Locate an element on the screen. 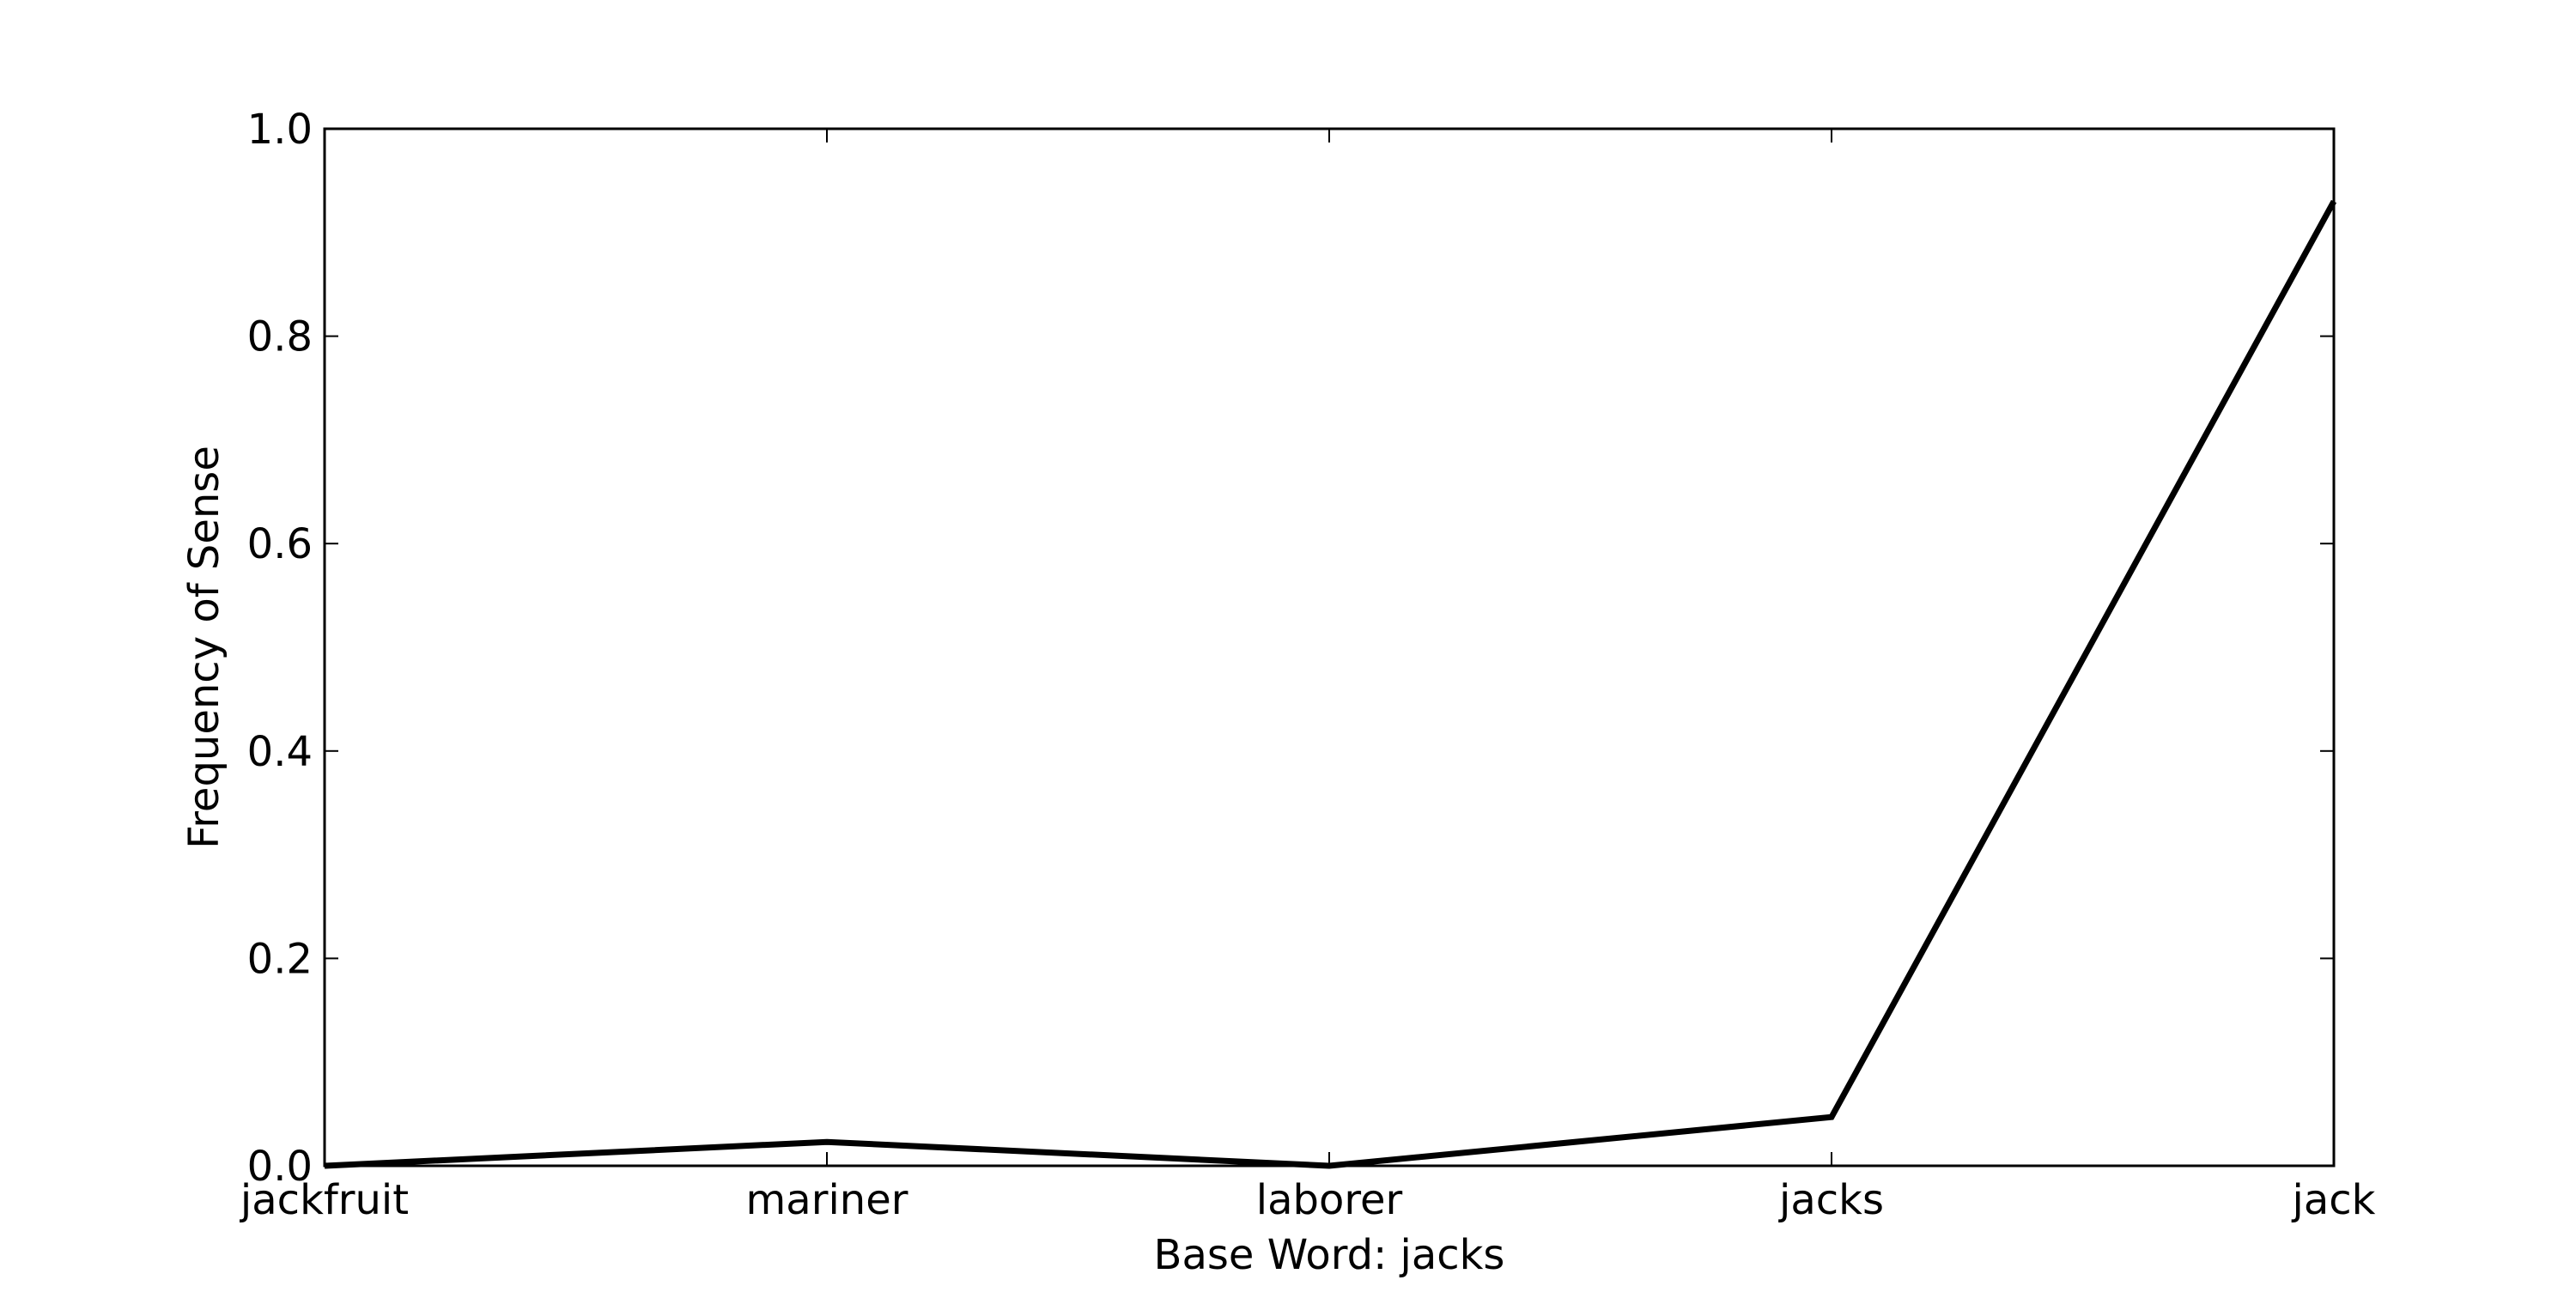  x-tick-label: laborer is located at coordinates (1330, 1200).